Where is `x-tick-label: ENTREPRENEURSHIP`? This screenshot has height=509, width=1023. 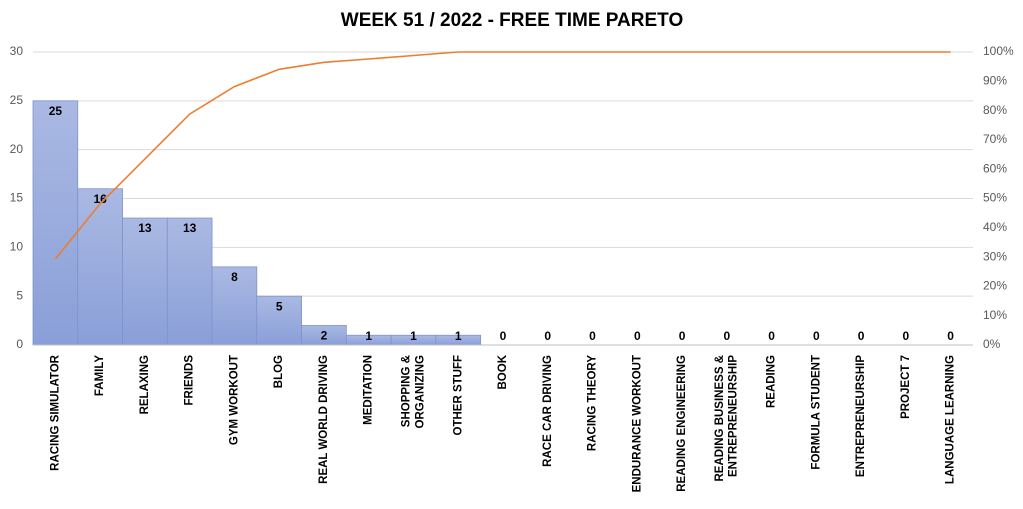 x-tick-label: ENTREPRENEURSHIP is located at coordinates (861, 416).